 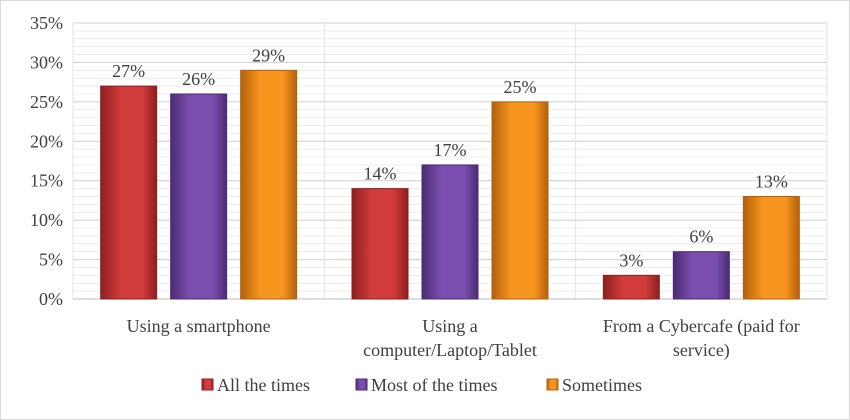 I want to click on y-tick-label: 10%, so click(x=46, y=220).